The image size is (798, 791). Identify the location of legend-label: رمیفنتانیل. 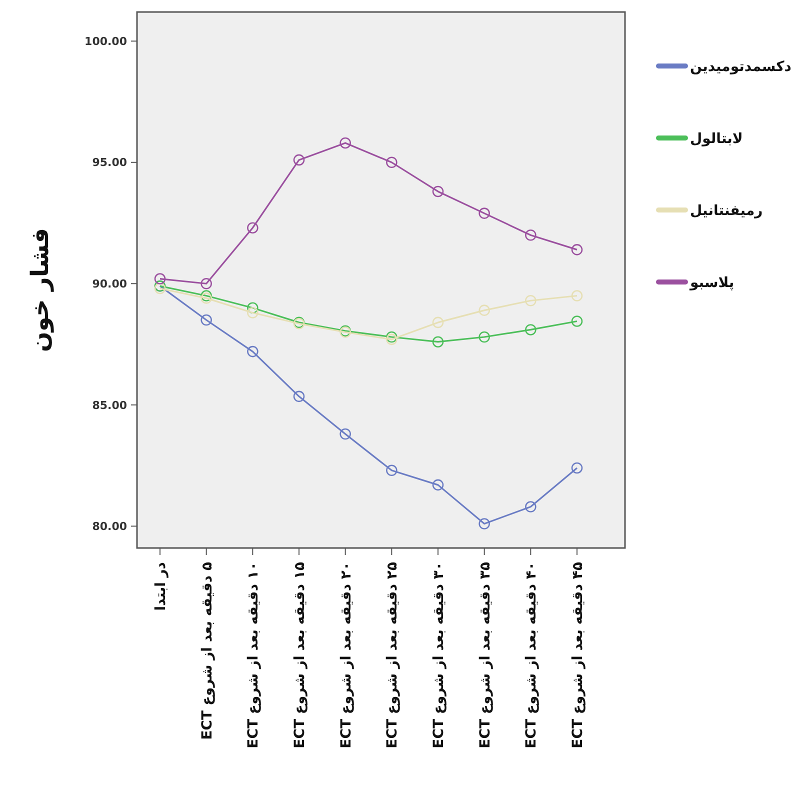
(726, 210).